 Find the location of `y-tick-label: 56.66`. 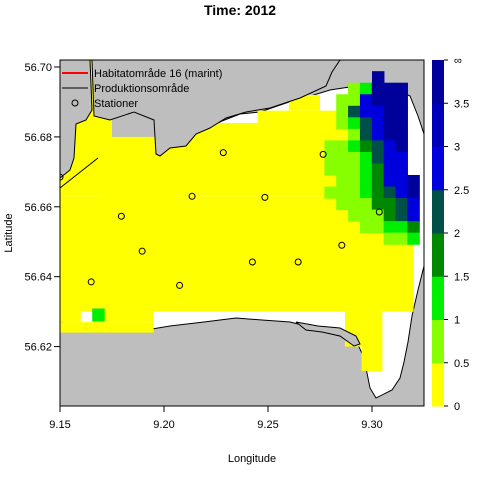

y-tick-label: 56.66 is located at coordinates (38, 208).